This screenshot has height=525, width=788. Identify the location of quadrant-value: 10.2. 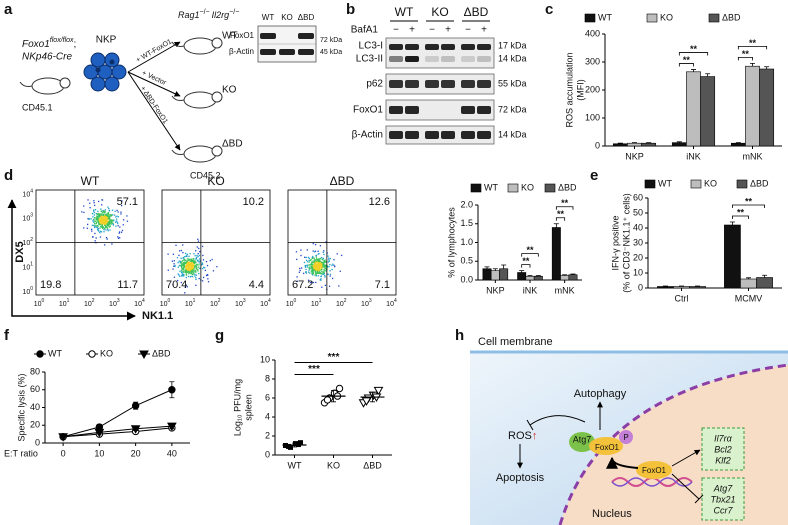
(253, 202).